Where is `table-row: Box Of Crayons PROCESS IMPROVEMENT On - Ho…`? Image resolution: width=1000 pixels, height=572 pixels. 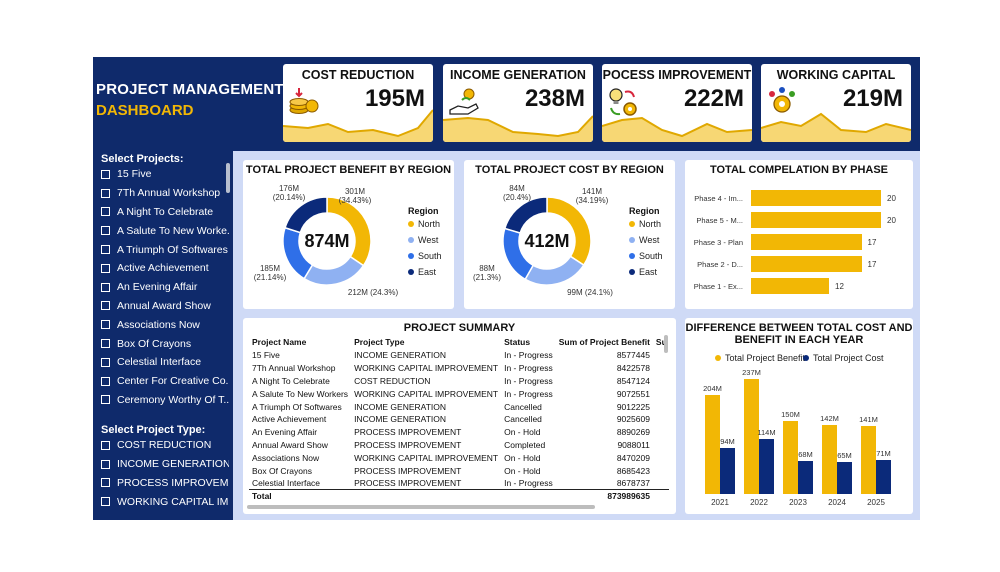
table-row: Box Of Crayons PROCESS IMPROVEMENT On - Ho… is located at coordinates (459, 470).